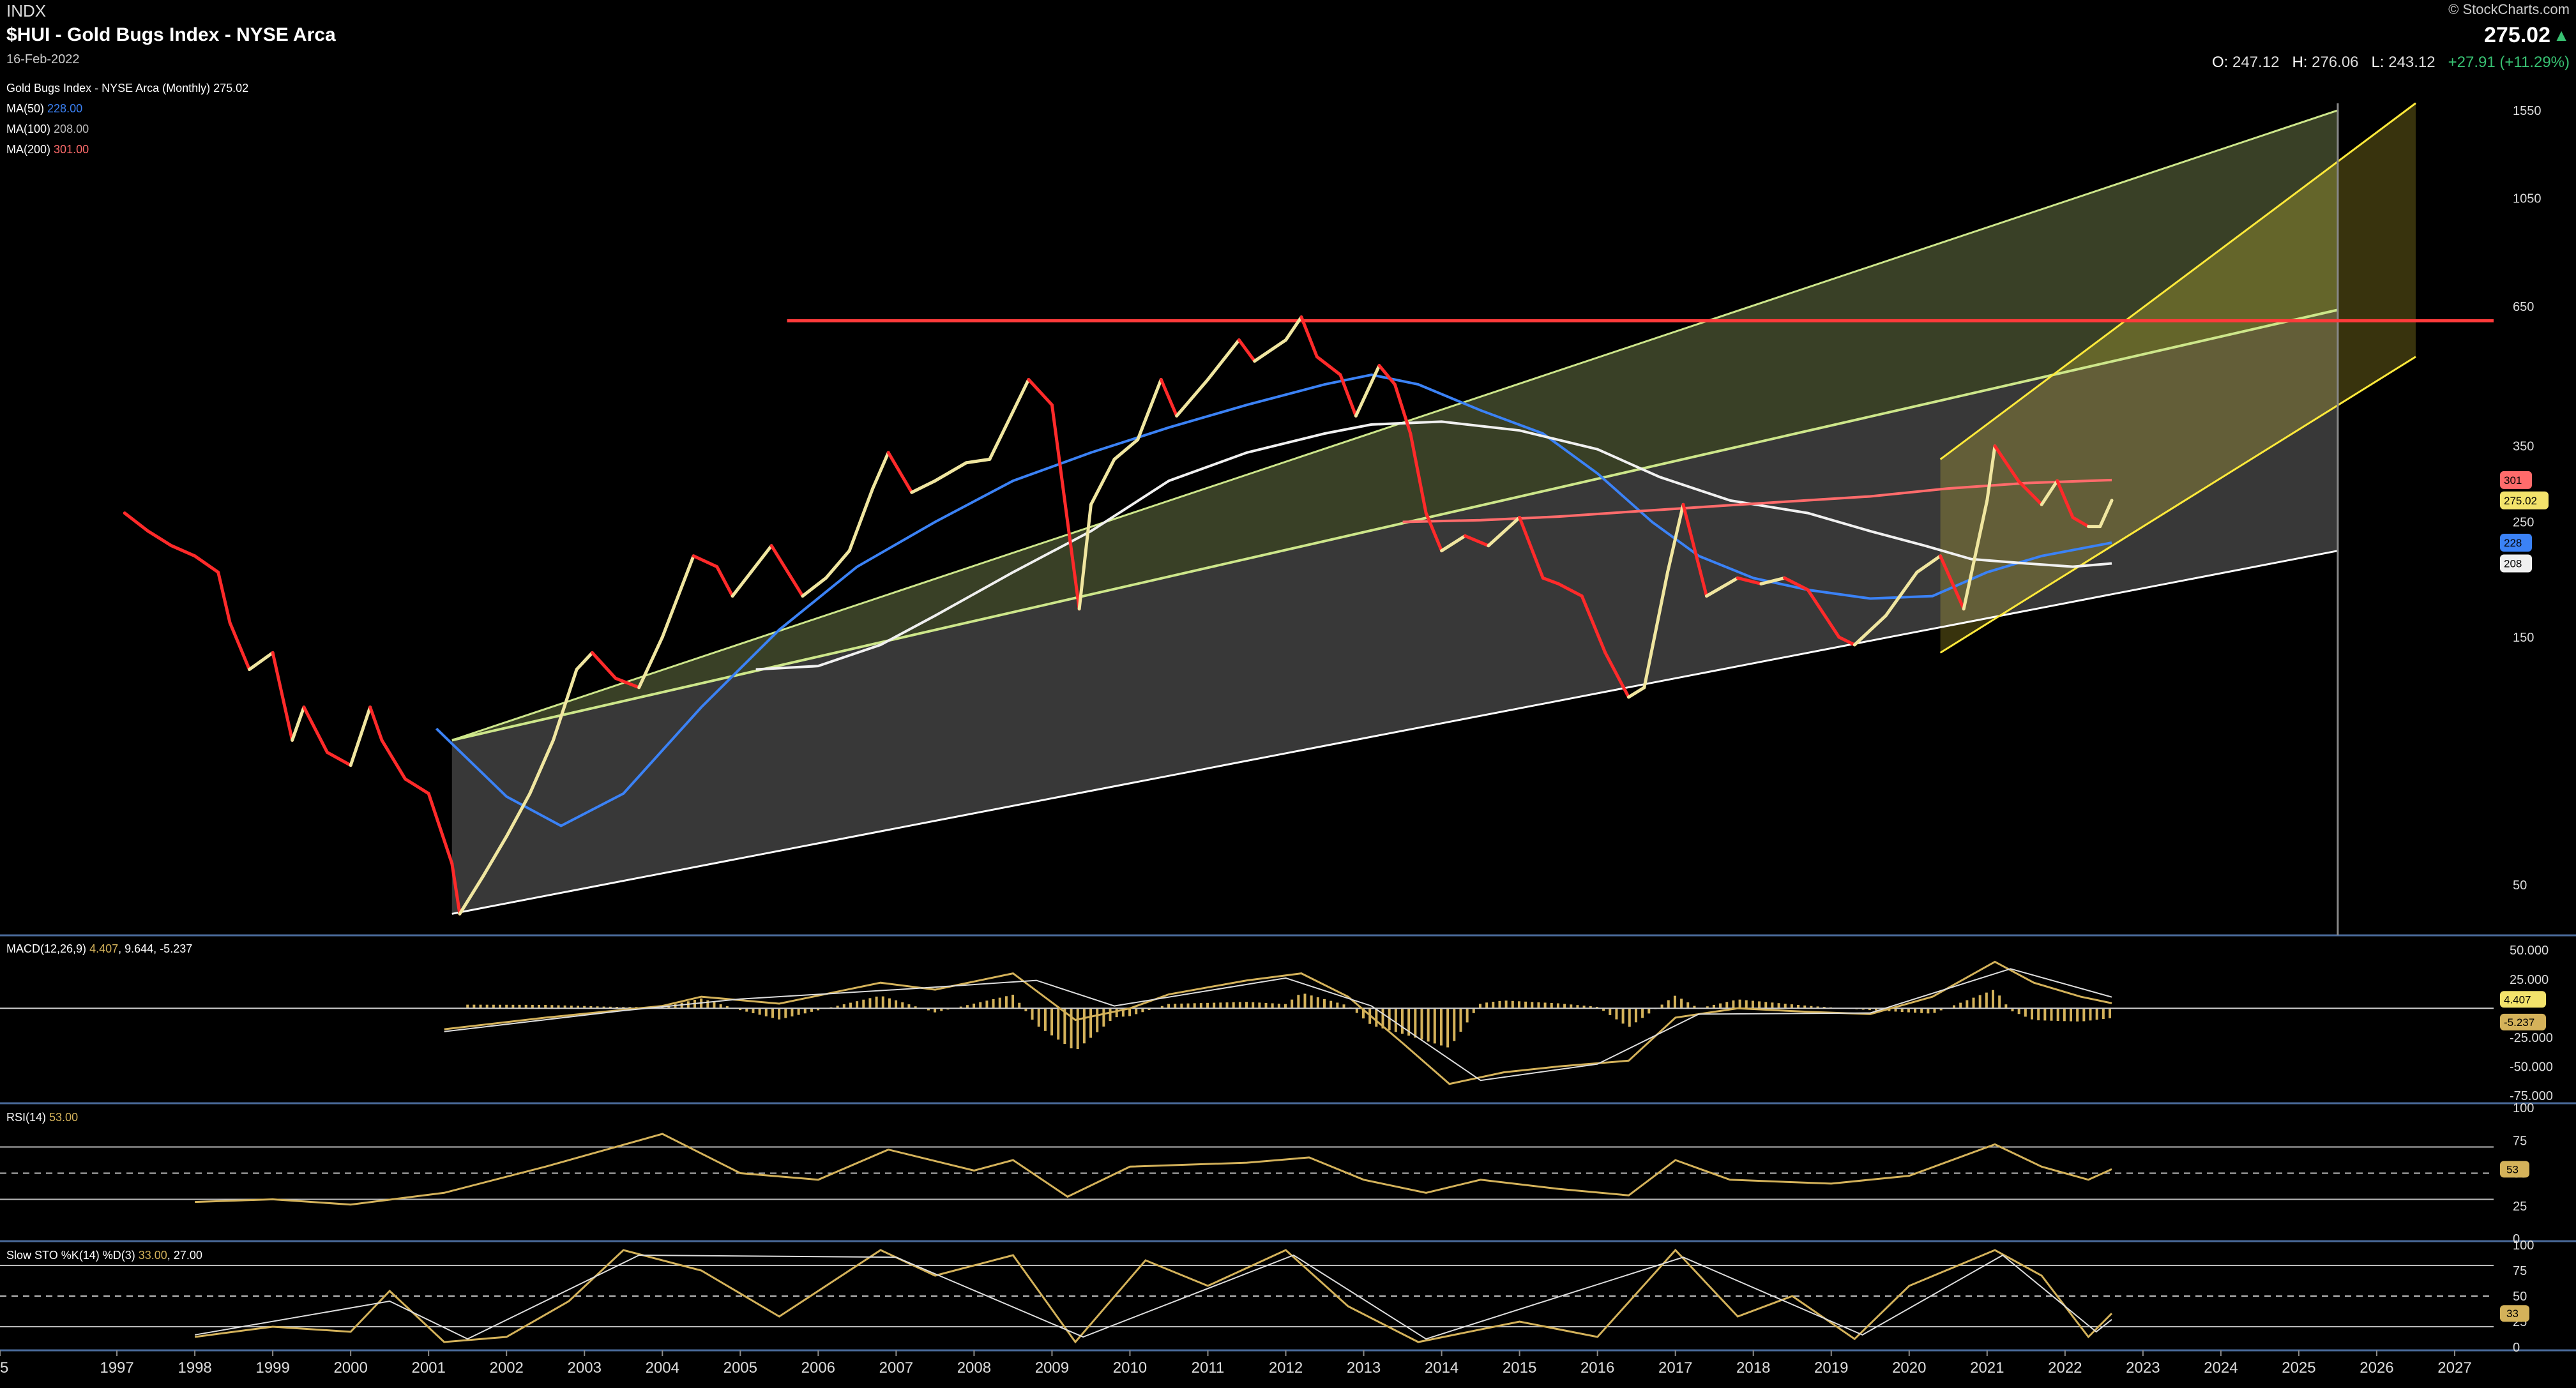  What do you see at coordinates (2454, 1368) in the screenshot?
I see `x-tick-label: 2027` at bounding box center [2454, 1368].